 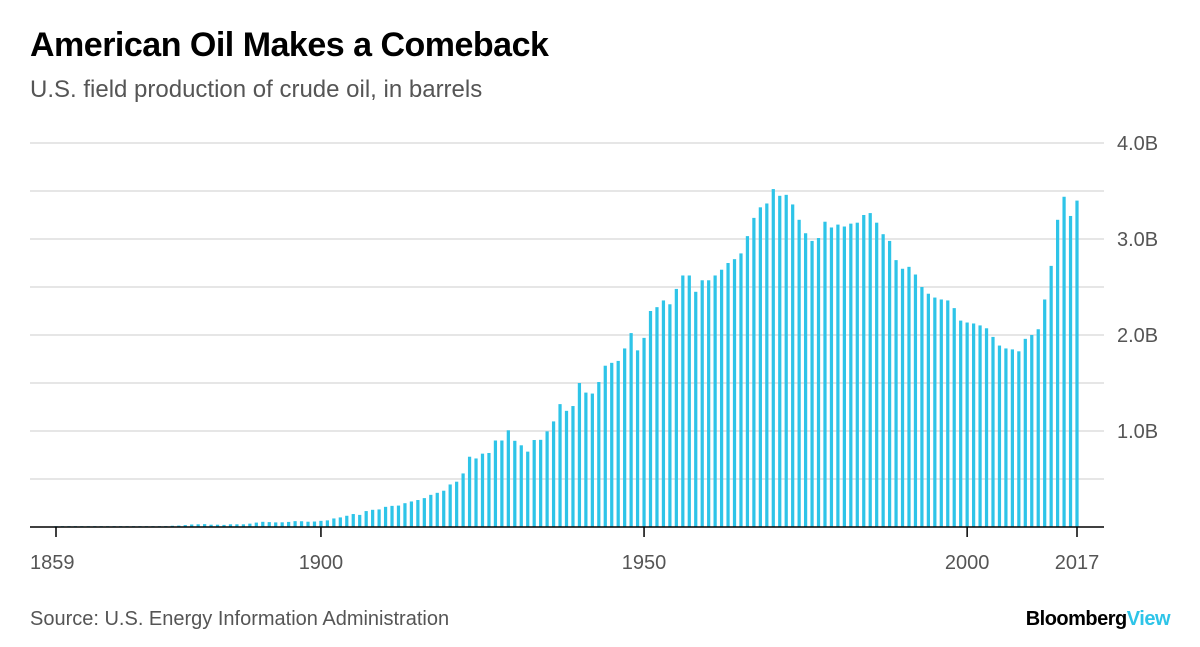 What do you see at coordinates (52, 563) in the screenshot?
I see `x-tick-label: 1859` at bounding box center [52, 563].